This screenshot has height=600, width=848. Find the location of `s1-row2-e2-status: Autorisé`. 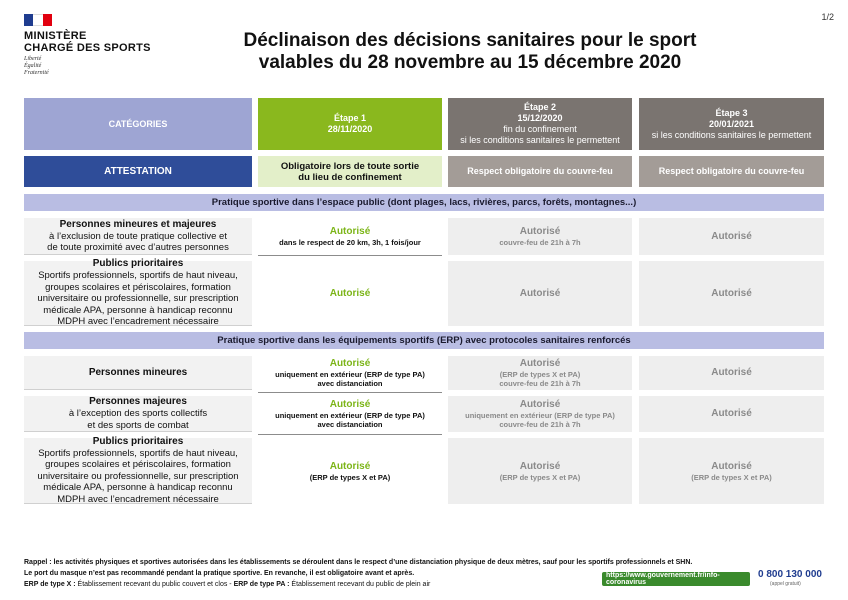

s1-row2-e2-status: Autorisé is located at coordinates (540, 293).